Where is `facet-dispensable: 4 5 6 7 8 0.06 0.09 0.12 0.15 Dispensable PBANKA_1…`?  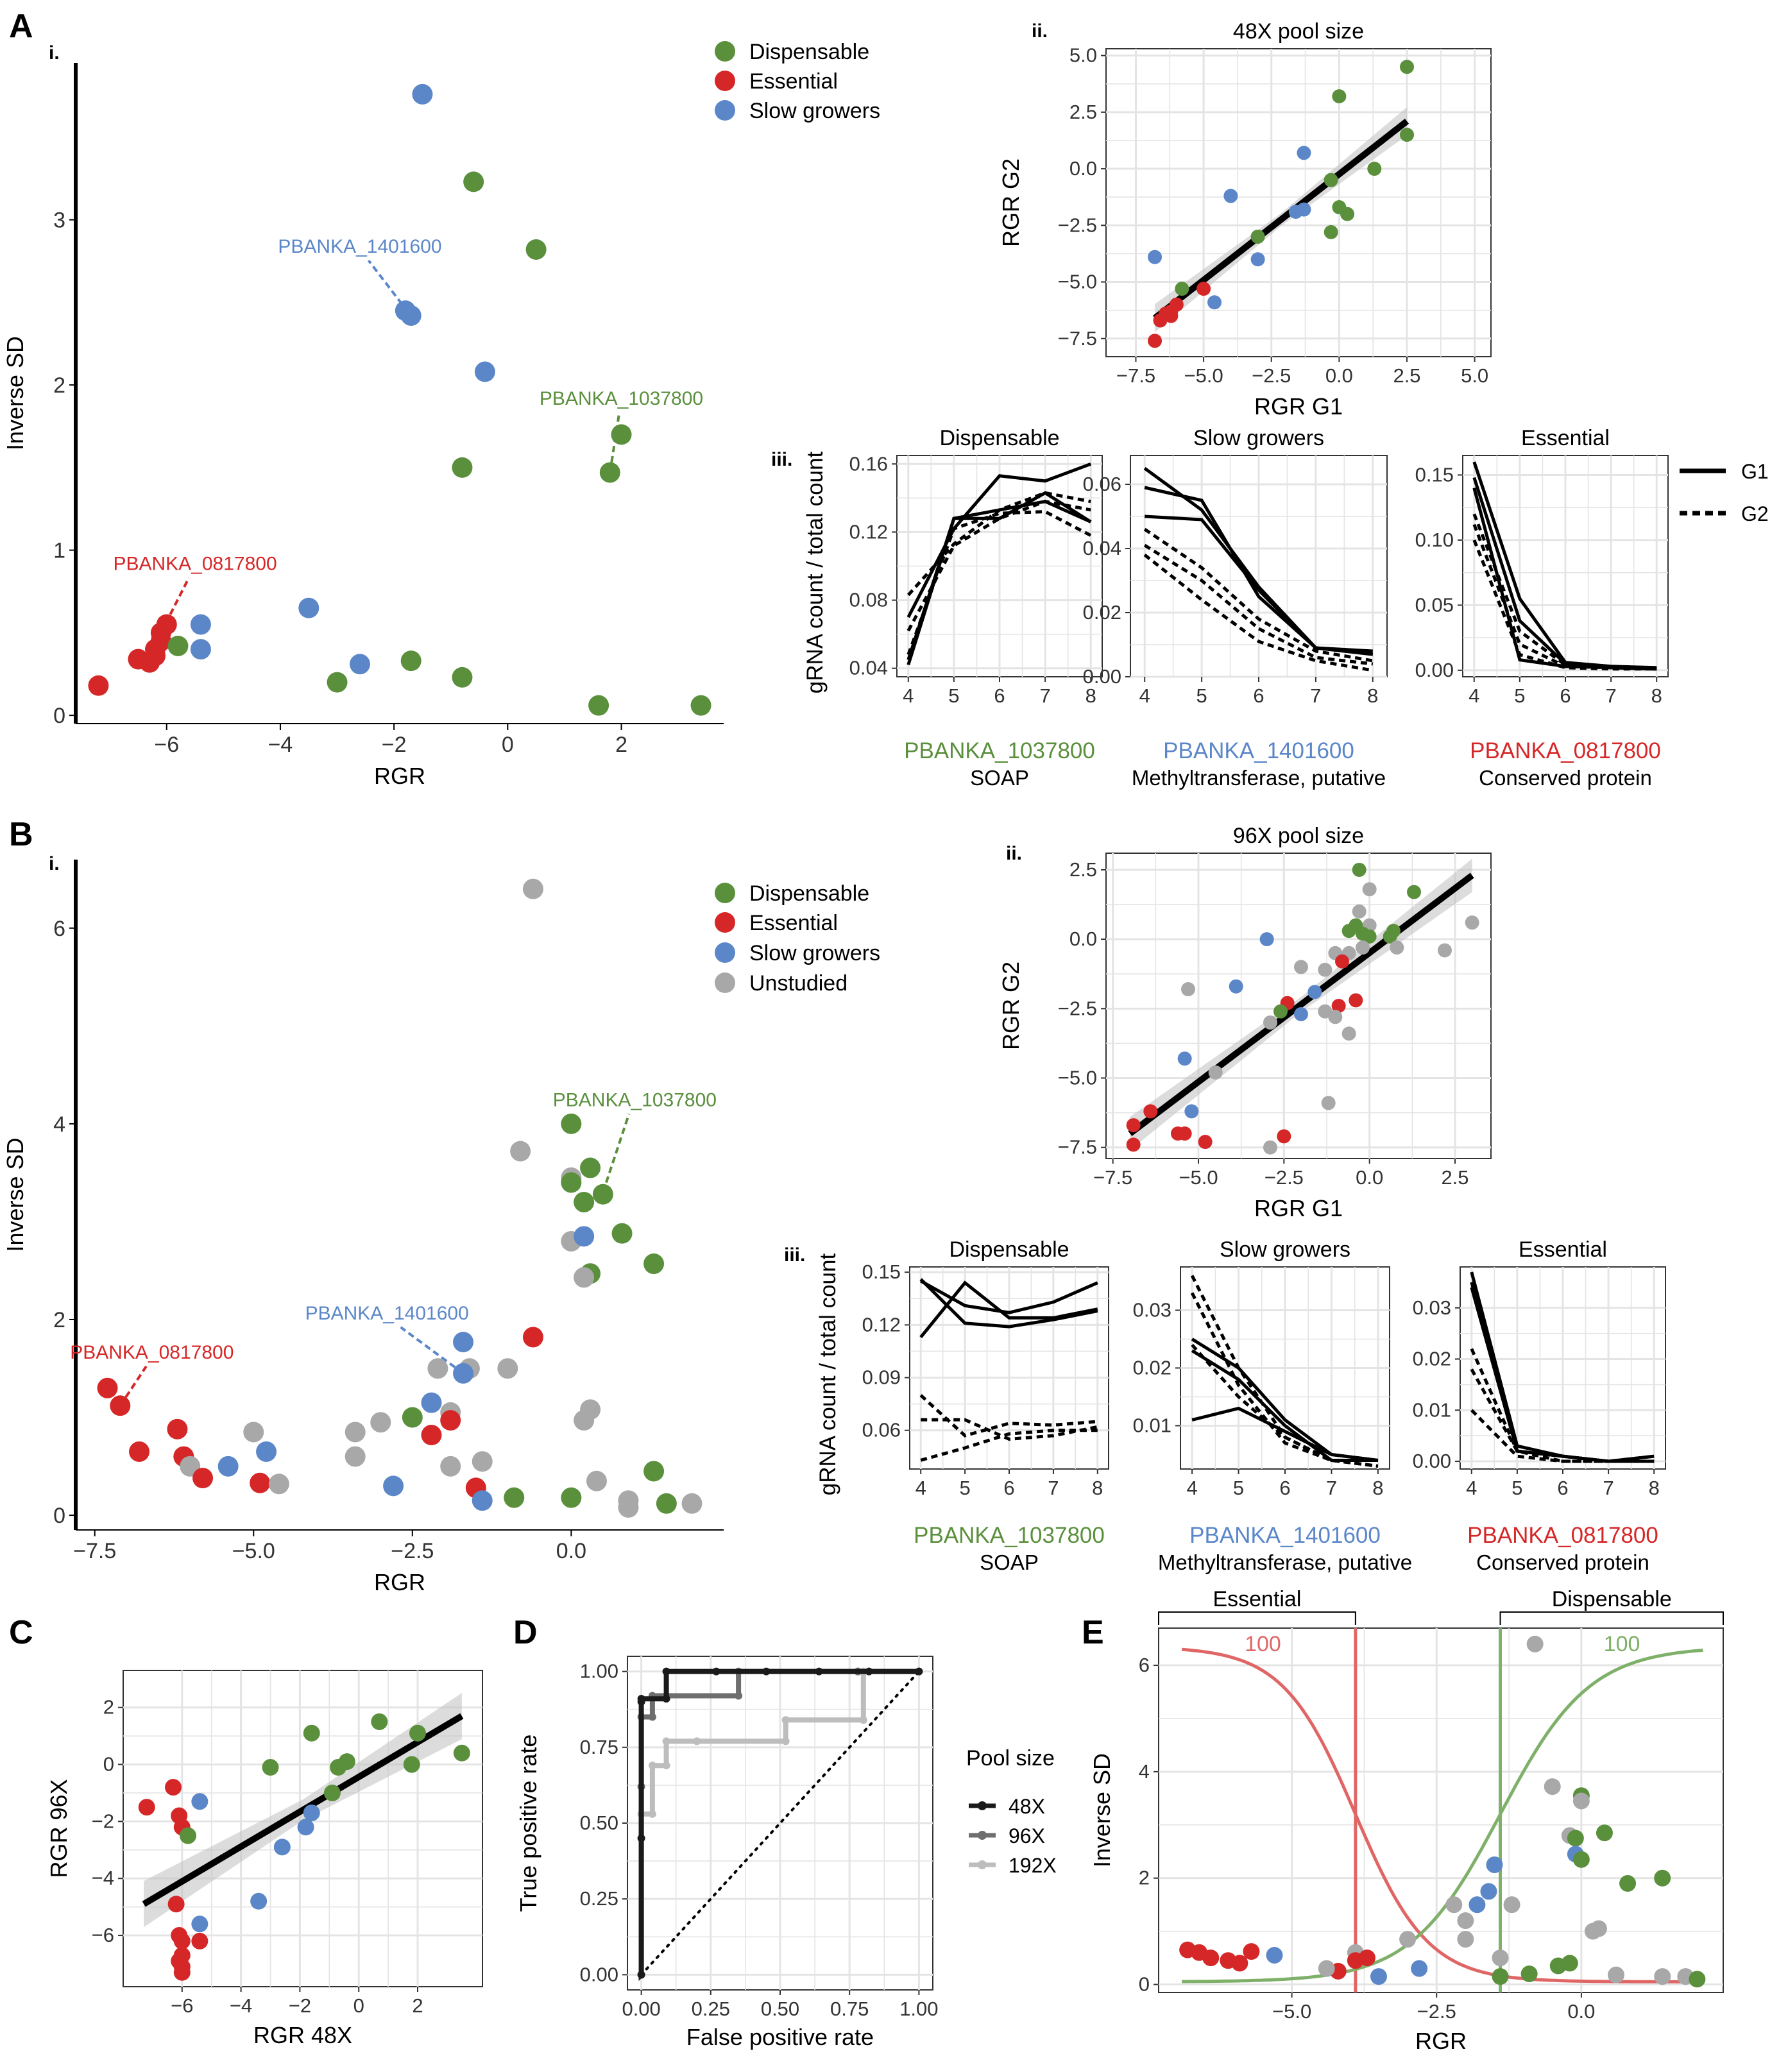
facet-dispensable: 4 5 6 7 8 0.06 0.09 0.12 0.15 Dispensable PBANKA_1… is located at coordinates (985, 1405).